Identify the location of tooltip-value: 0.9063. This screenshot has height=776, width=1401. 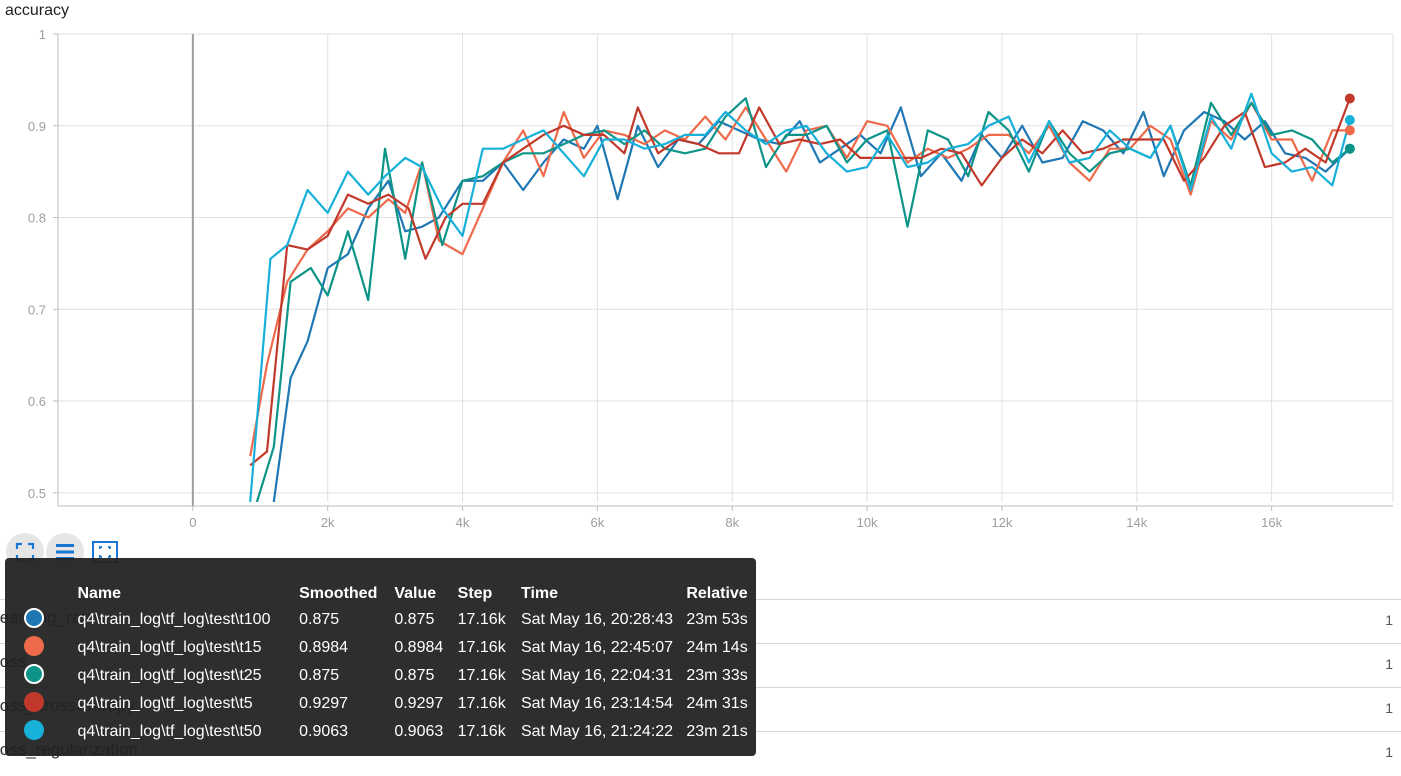
(419, 731).